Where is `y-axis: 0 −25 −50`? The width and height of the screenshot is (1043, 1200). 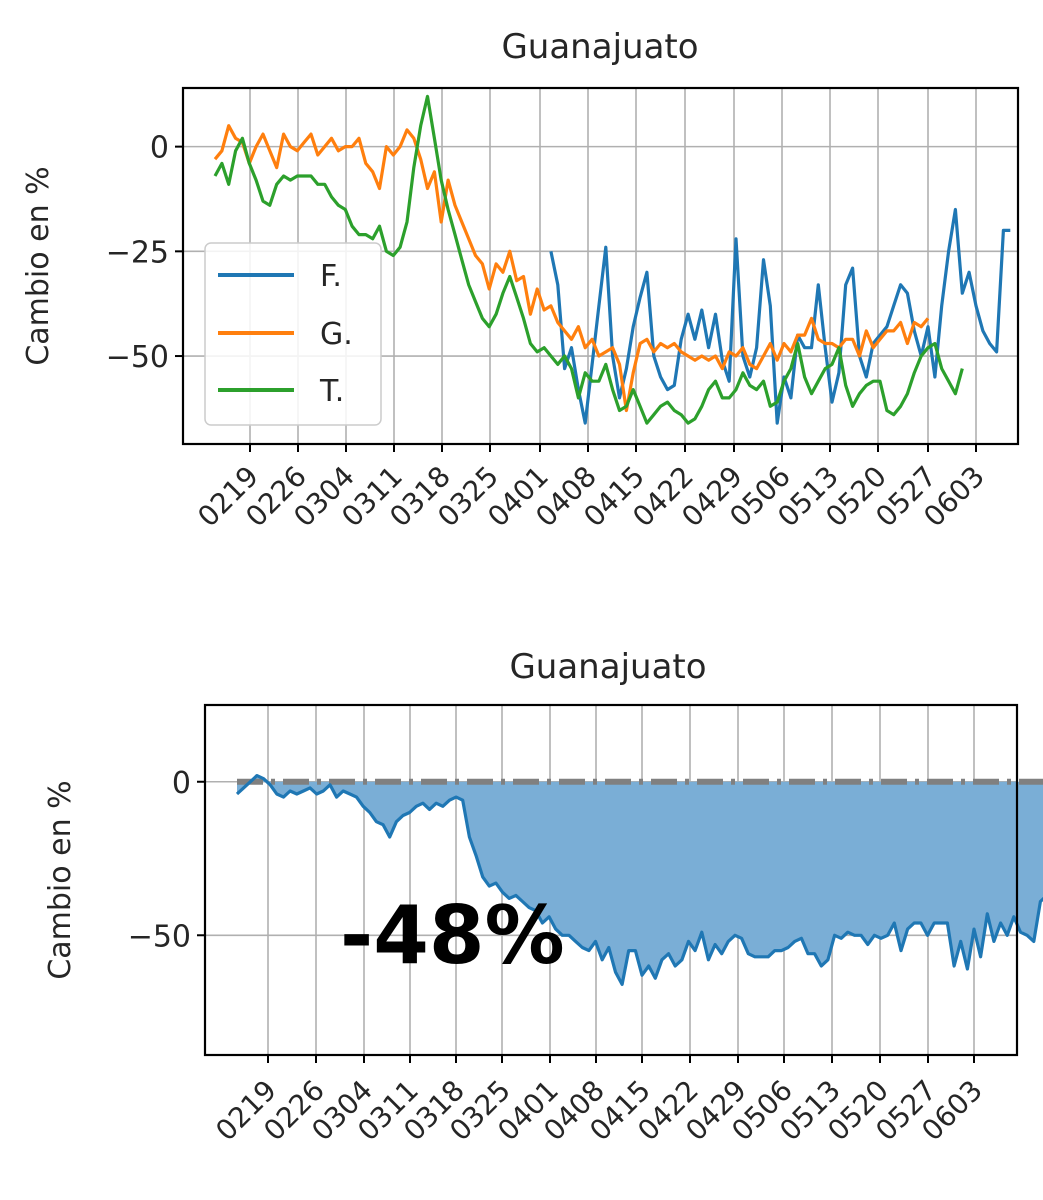
y-axis: 0 −25 −50 is located at coordinates (144, 253).